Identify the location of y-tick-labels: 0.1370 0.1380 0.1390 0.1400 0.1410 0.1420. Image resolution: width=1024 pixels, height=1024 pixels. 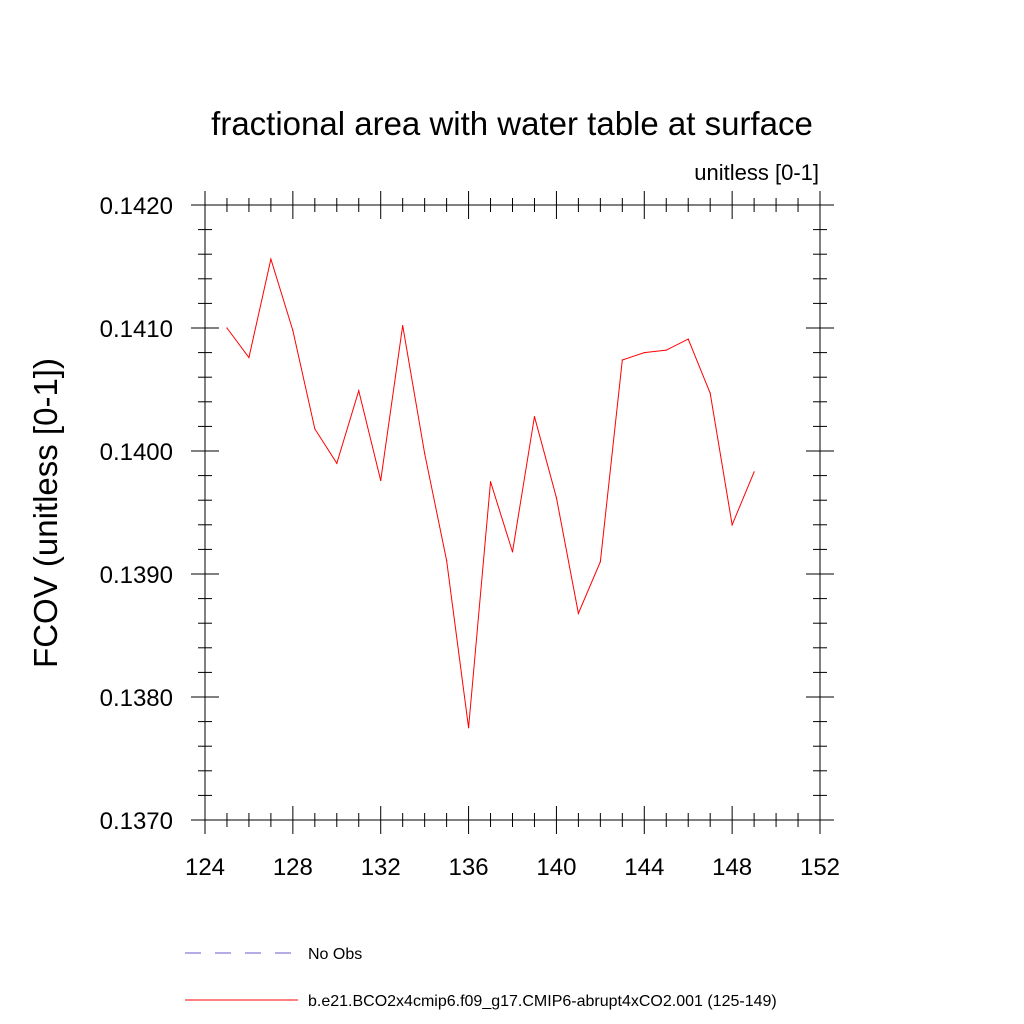
(136, 514).